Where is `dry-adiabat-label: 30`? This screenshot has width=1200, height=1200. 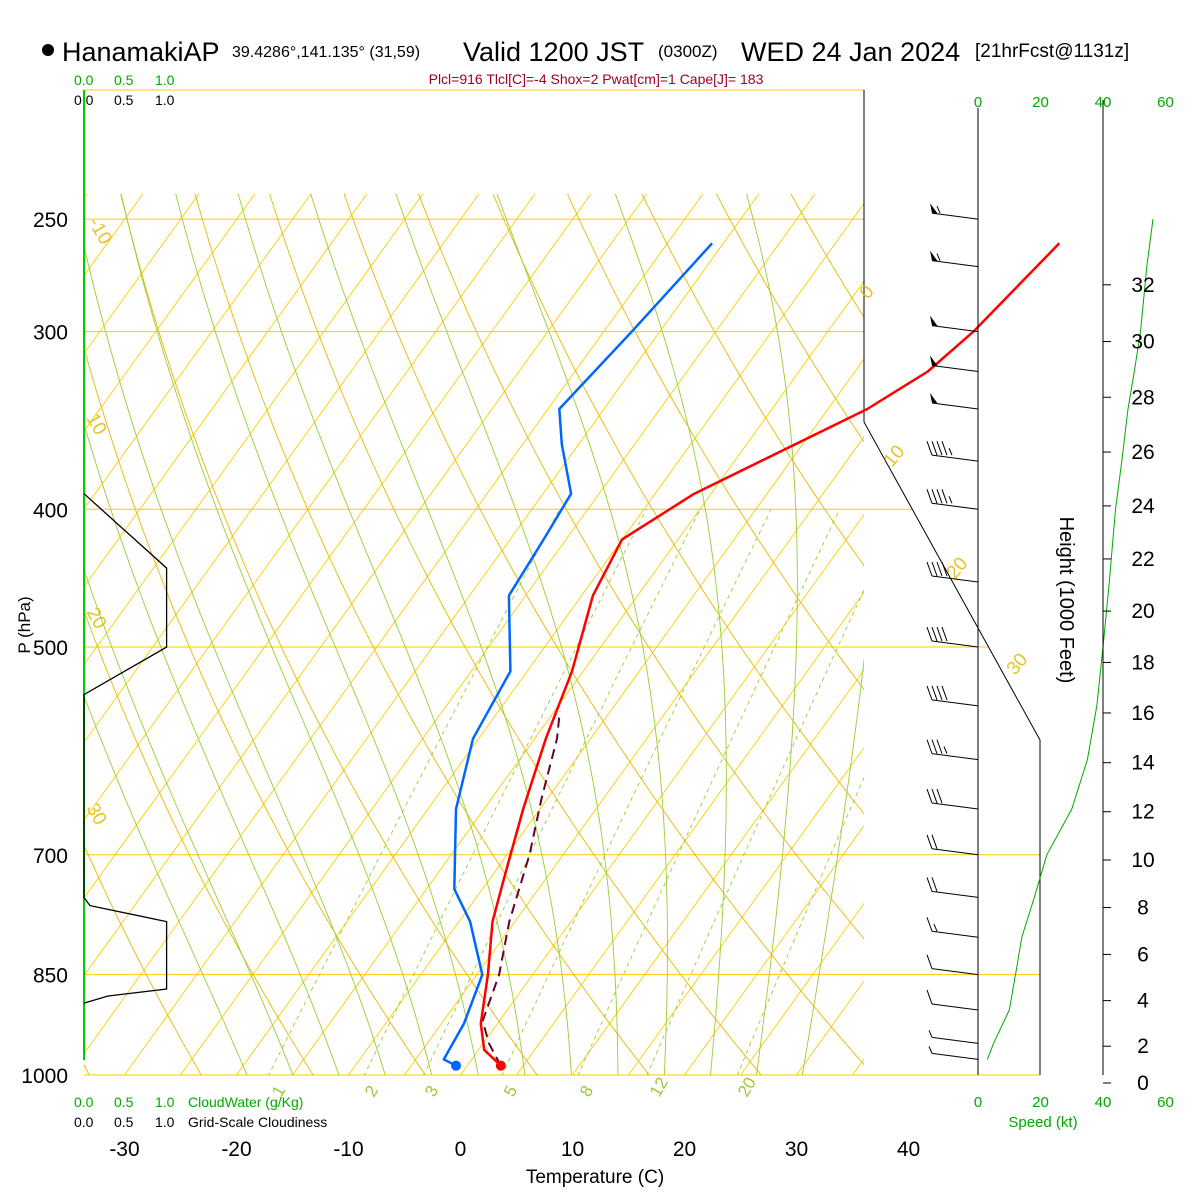 dry-adiabat-label: 30 is located at coordinates (96, 814).